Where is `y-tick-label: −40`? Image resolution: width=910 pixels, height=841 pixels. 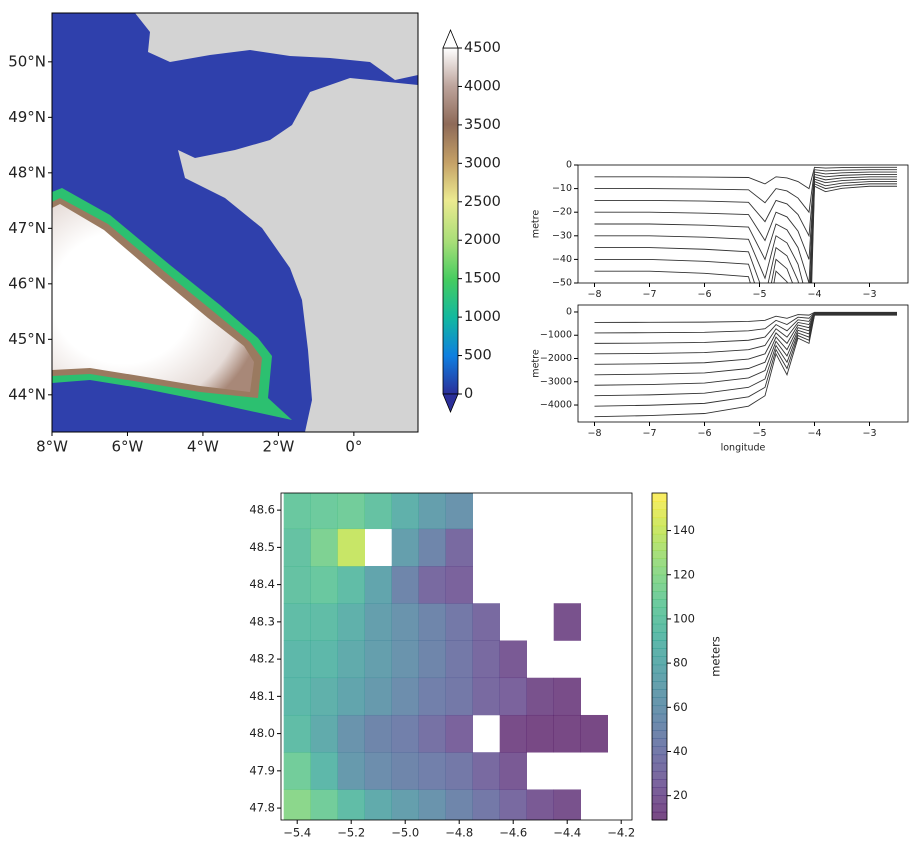 y-tick-label: −40 is located at coordinates (562, 259).